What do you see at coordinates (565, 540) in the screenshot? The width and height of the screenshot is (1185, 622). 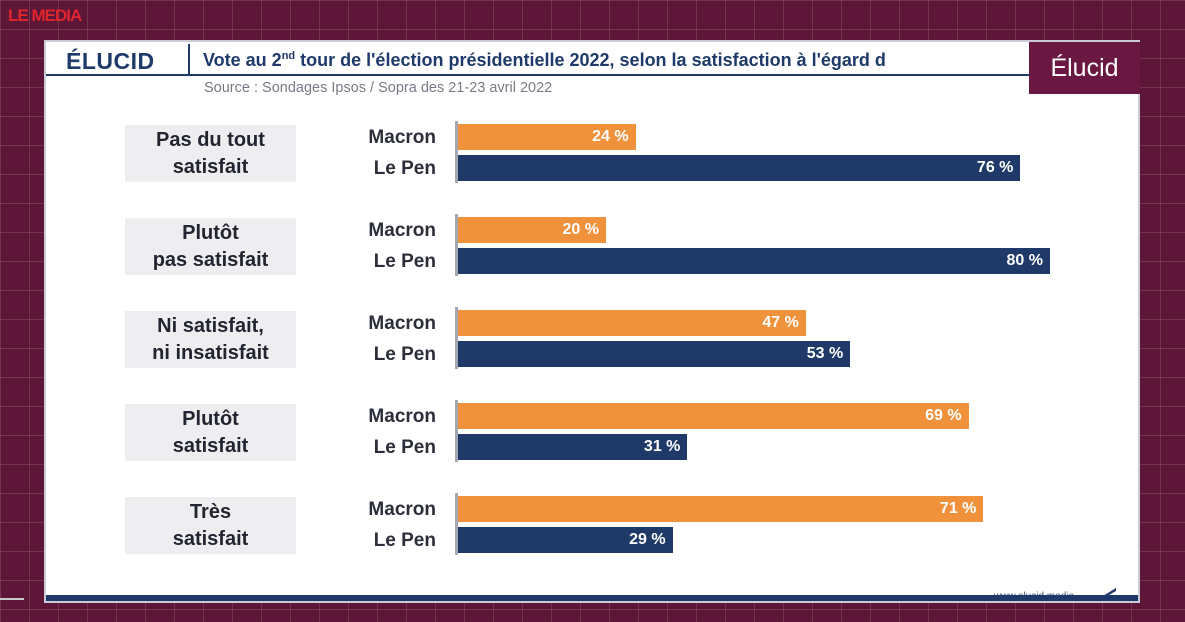 I see `bar-lepen: 29 %` at bounding box center [565, 540].